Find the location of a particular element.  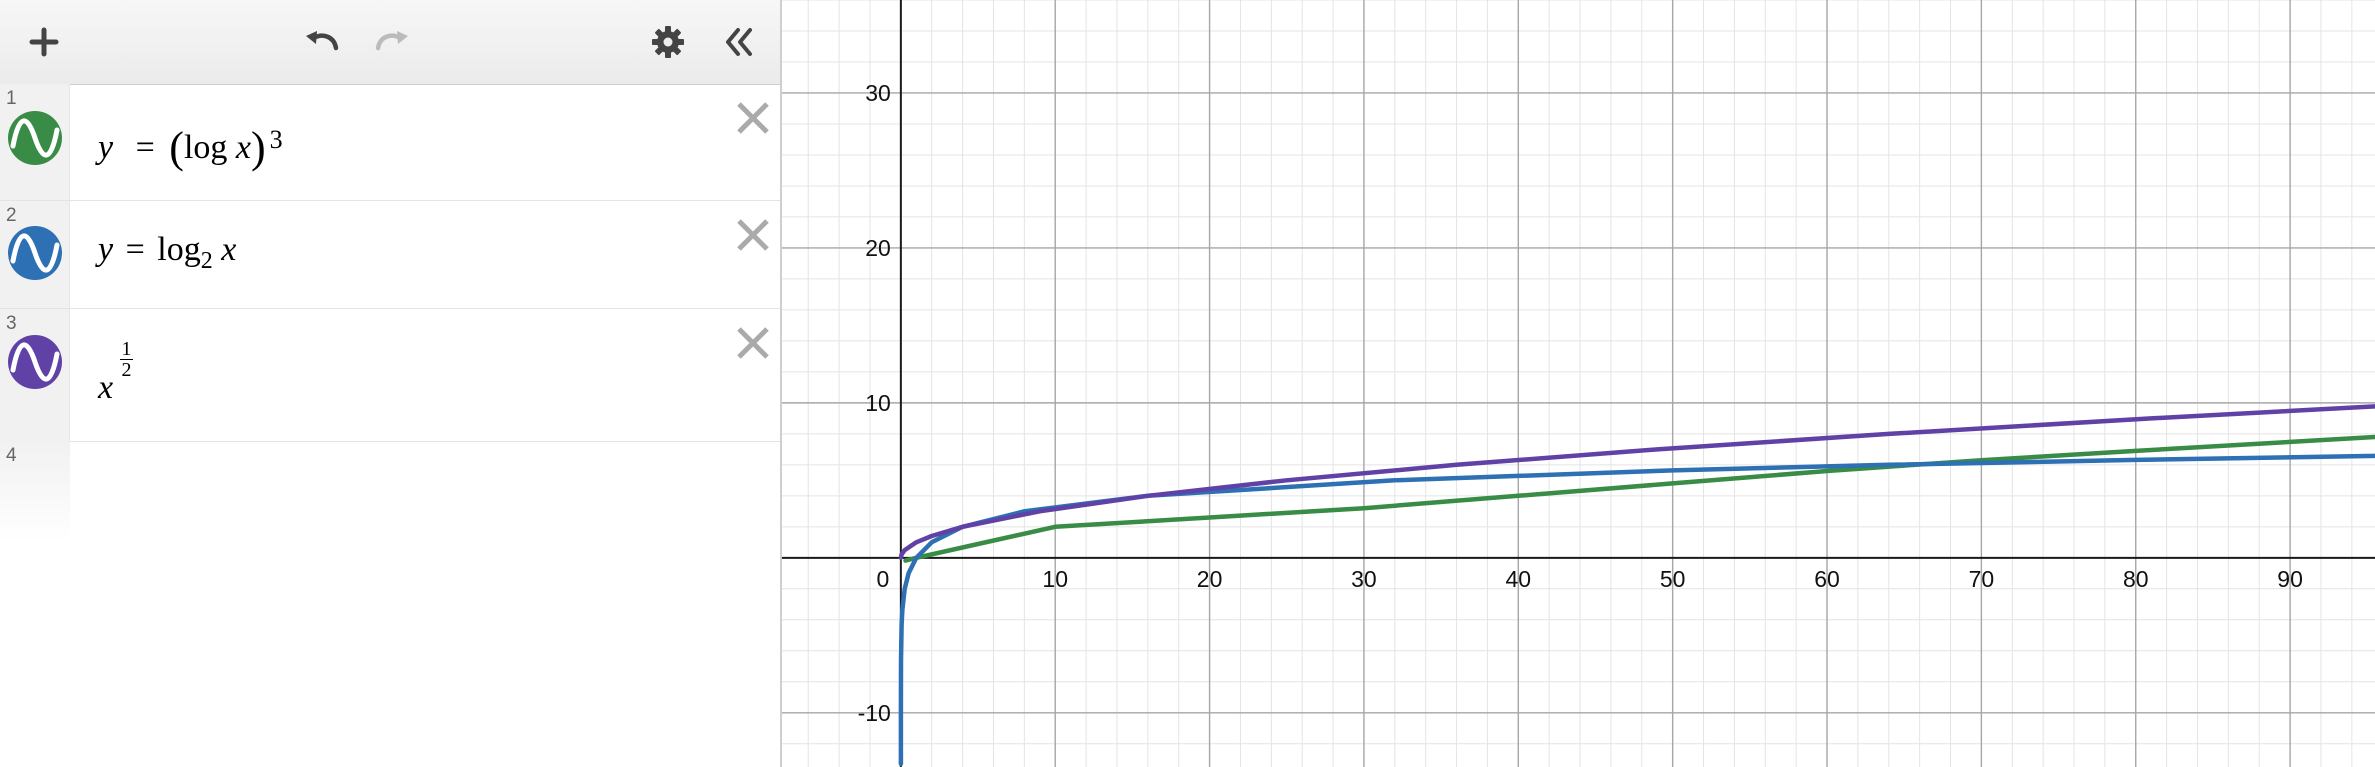

x-tick-label: 30 is located at coordinates (1364, 579).